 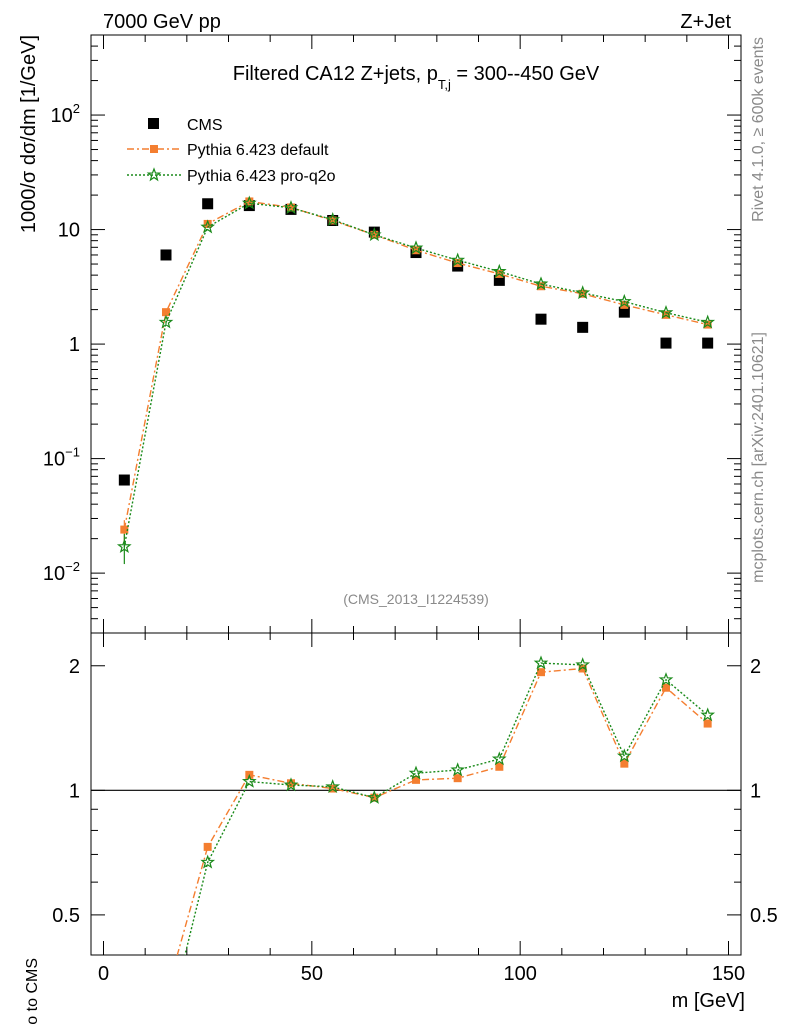 What do you see at coordinates (154, 174) in the screenshot?
I see `legend-marker-proq2o` at bounding box center [154, 174].